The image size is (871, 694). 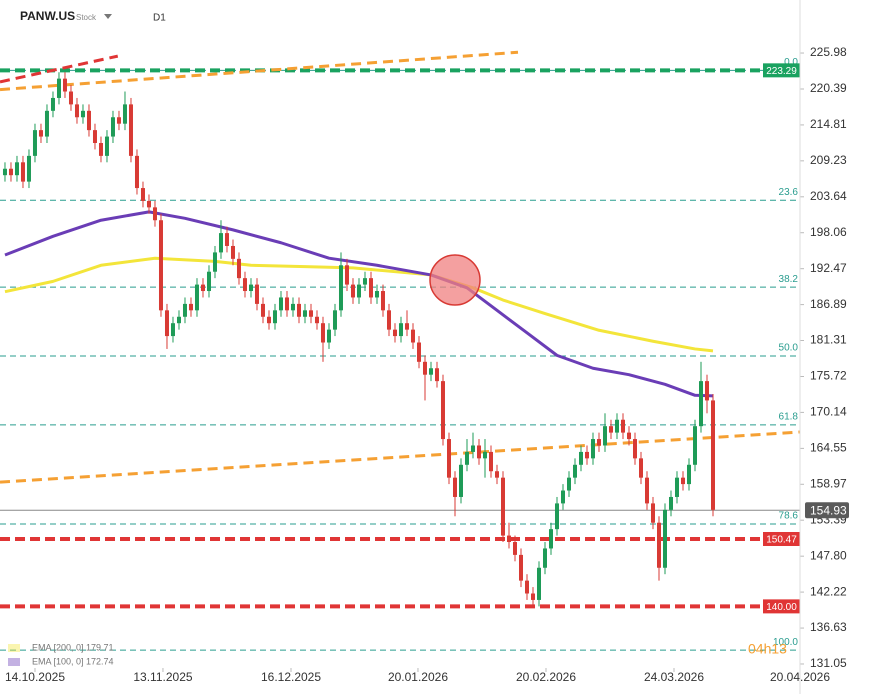 What do you see at coordinates (828, 304) in the screenshot?
I see `y-tick-label: 186.89` at bounding box center [828, 304].